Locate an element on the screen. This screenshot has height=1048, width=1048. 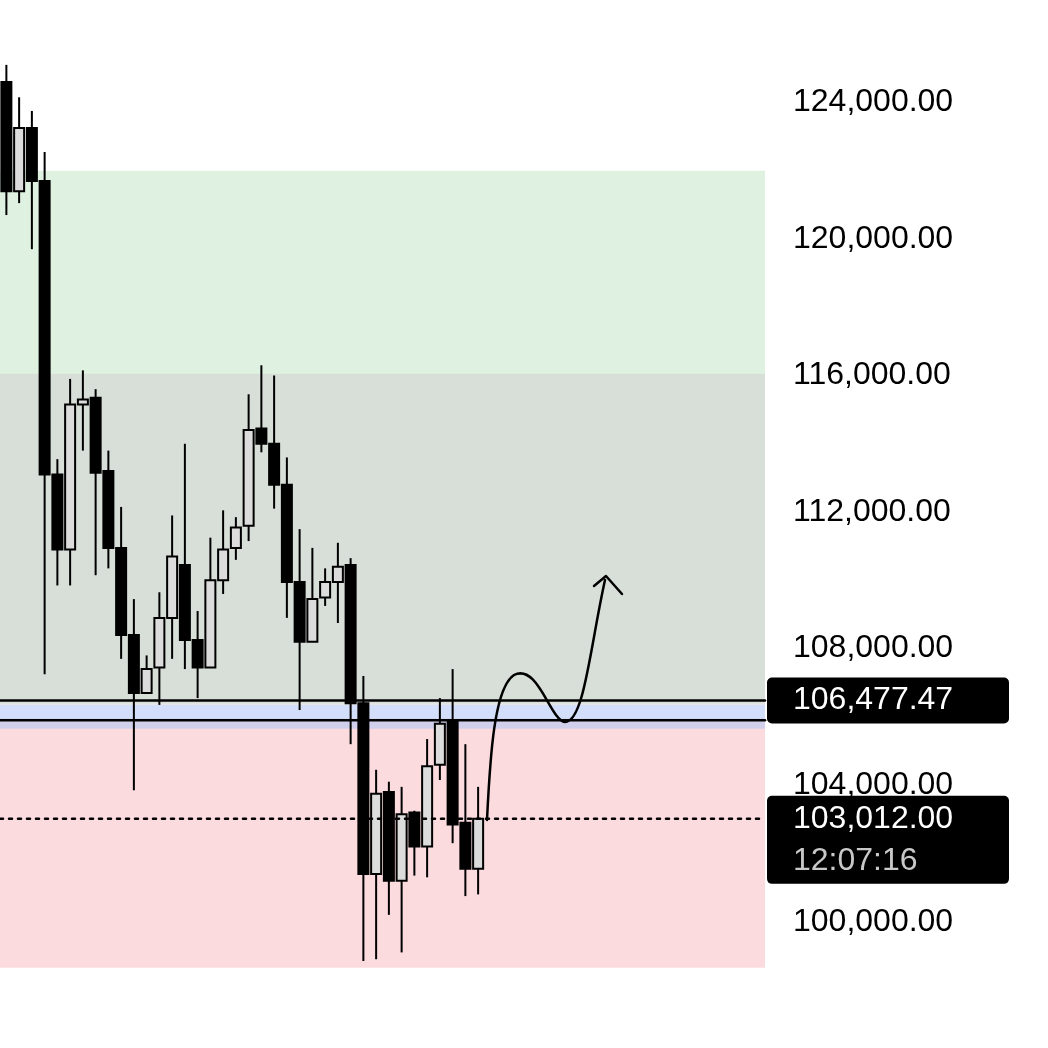
ref-line-label: 106,477.47 is located at coordinates (873, 698).